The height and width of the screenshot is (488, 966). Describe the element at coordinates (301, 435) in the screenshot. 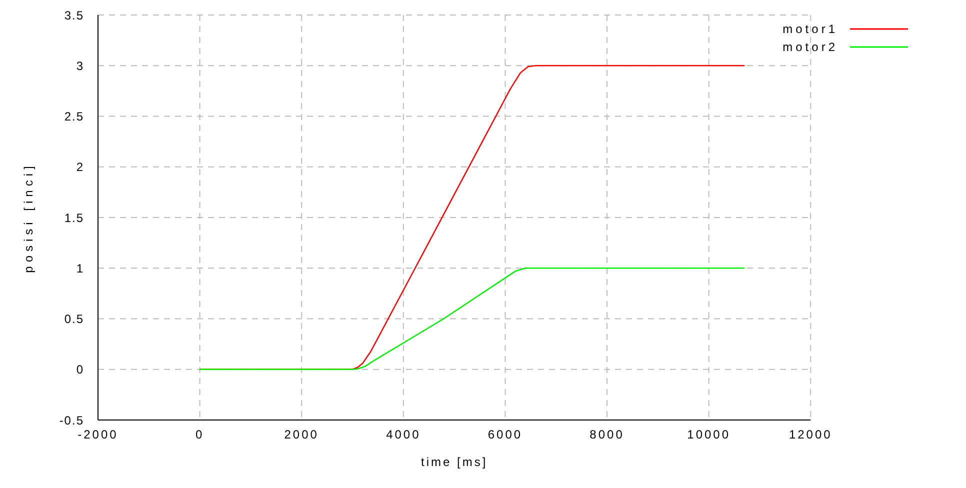

I see `x-tick-label: 2000` at that location.